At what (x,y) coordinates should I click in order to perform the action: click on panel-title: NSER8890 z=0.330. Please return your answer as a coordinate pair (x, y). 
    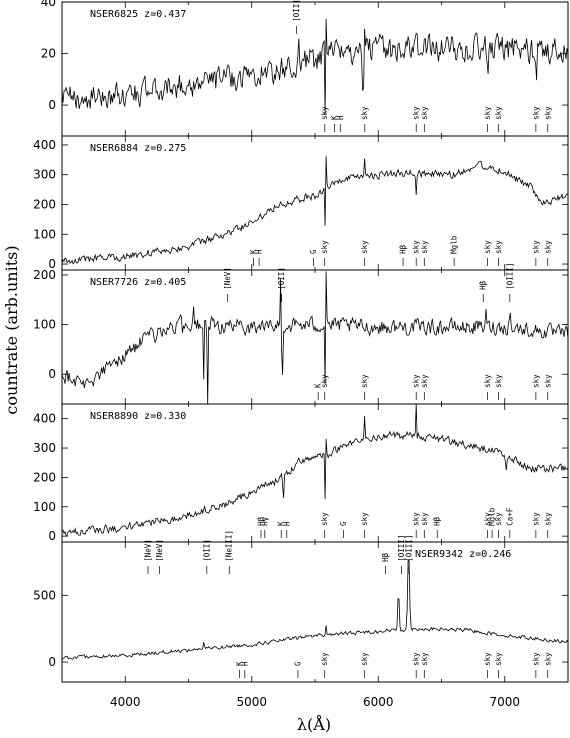
    Looking at the image, I should click on (138, 416).